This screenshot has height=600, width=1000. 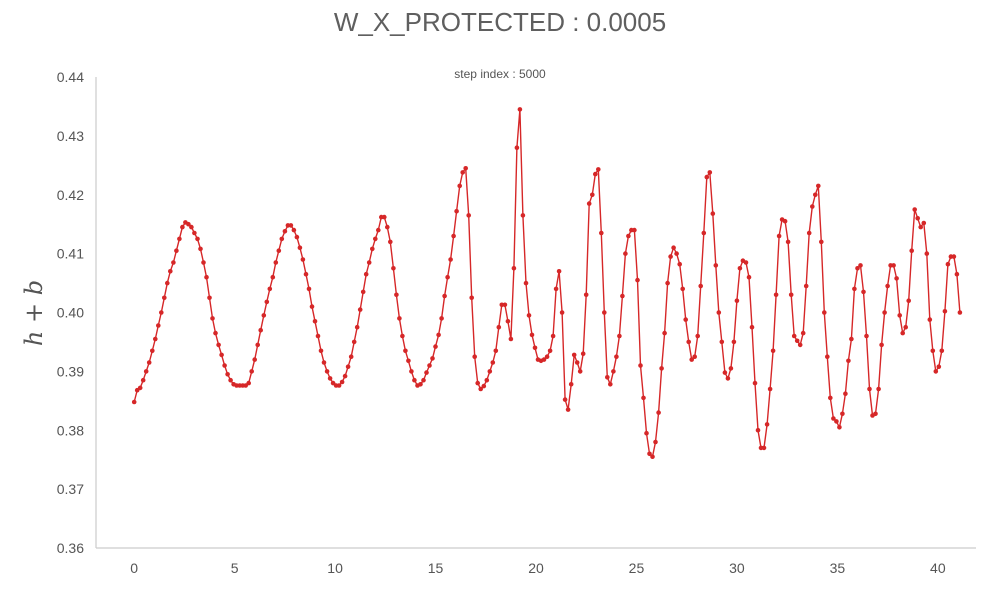 I want to click on y-tick-label: 0.37, so click(x=70, y=489).